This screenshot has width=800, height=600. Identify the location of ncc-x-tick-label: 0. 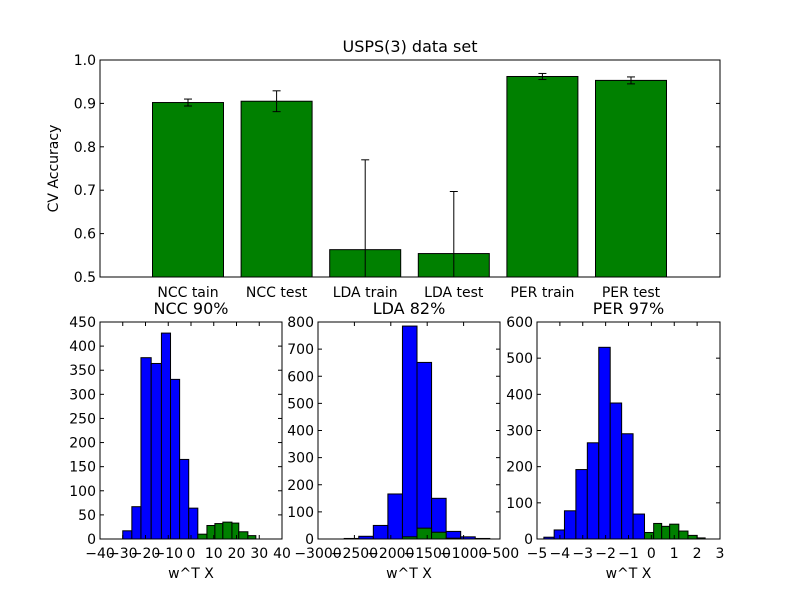
(191, 554).